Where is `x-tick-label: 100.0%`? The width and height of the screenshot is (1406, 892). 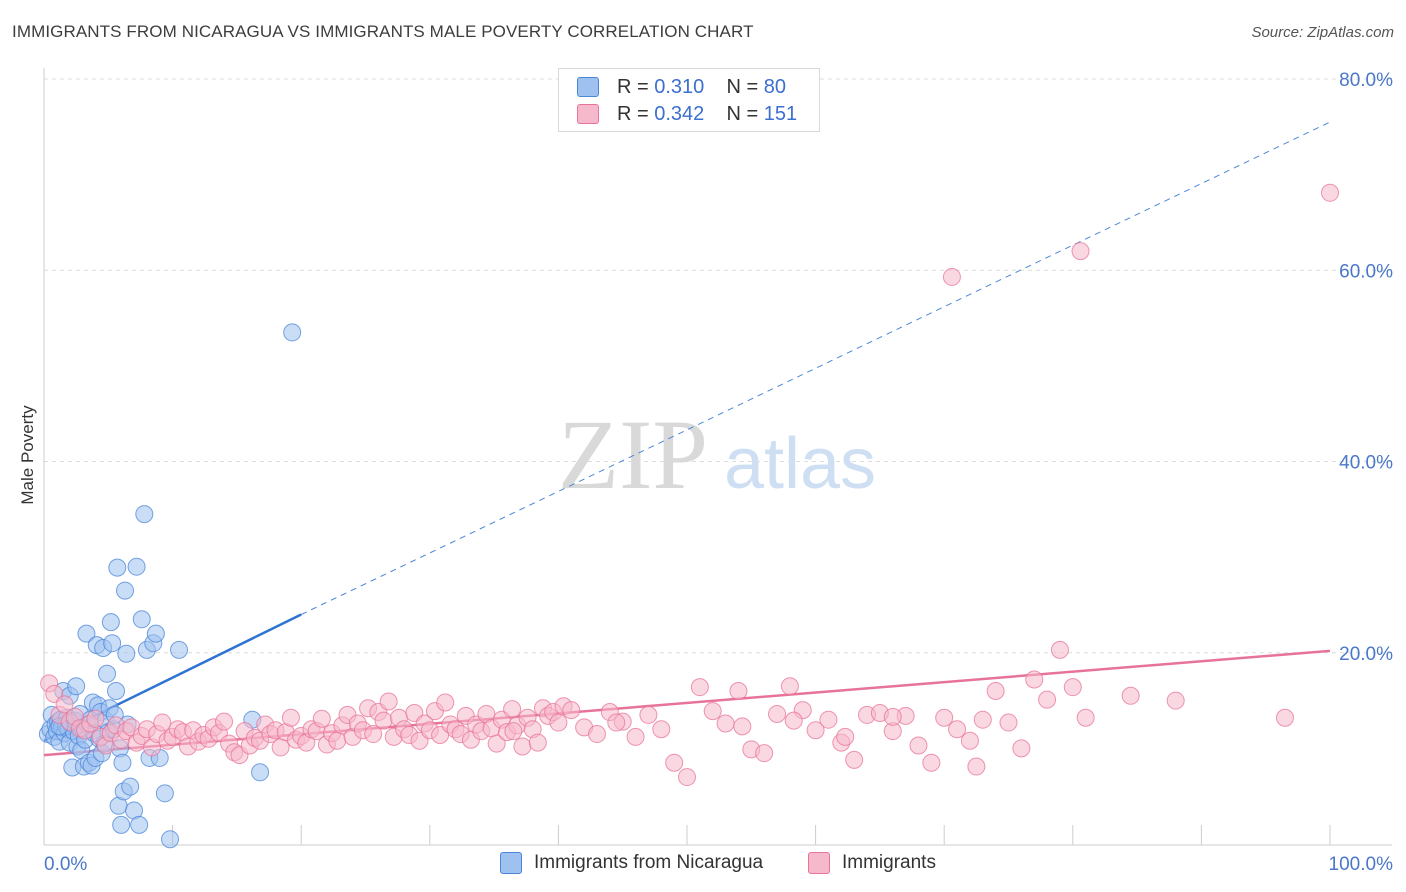
x-tick-label: 100.0% is located at coordinates (1361, 864).